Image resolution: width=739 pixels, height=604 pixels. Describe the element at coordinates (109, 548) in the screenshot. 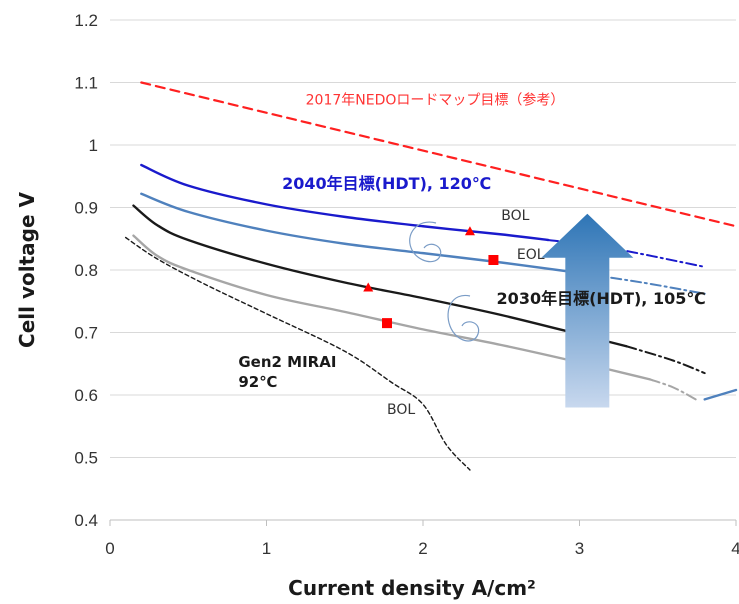

I see `x-tick-label-0: 0` at that location.